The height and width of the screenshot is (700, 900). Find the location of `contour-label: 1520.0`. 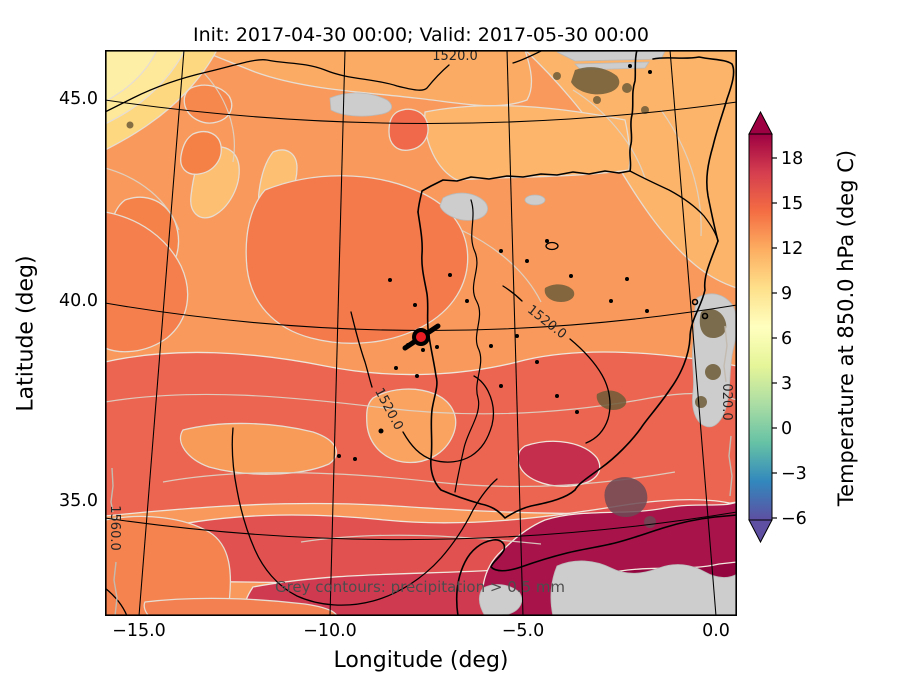

contour-label: 1520.0 is located at coordinates (455, 57).